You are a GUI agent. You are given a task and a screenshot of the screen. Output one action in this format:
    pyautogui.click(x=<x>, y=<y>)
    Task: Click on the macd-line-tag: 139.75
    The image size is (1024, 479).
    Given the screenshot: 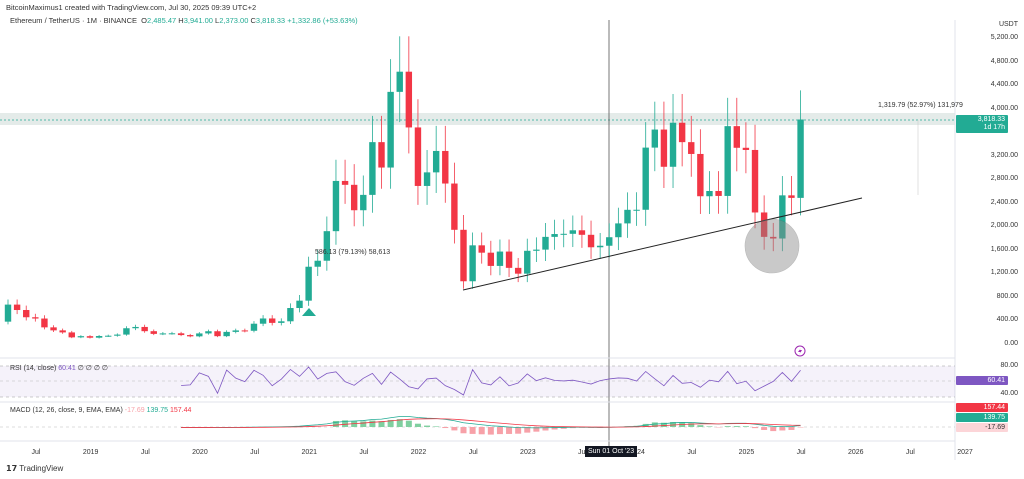 What is the action you would take?
    pyautogui.click(x=982, y=417)
    